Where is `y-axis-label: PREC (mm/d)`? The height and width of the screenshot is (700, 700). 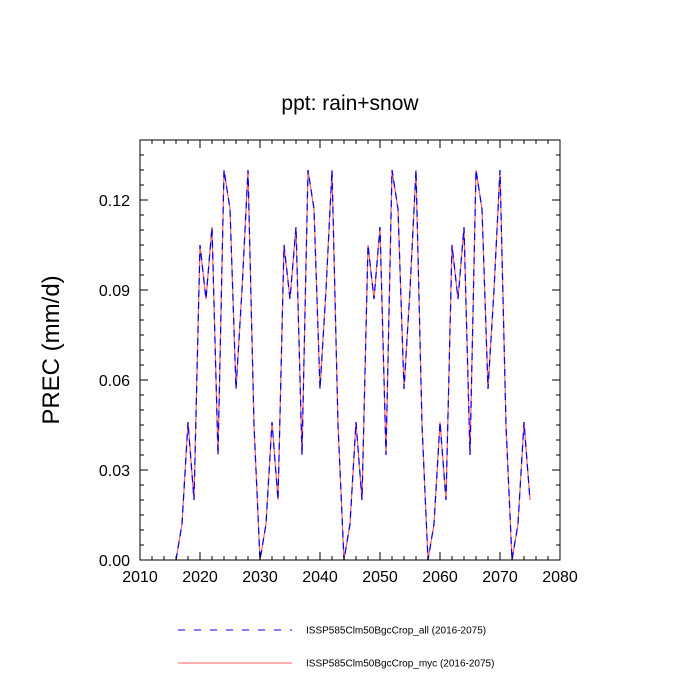
y-axis-label: PREC (mm/d) is located at coordinates (51, 349).